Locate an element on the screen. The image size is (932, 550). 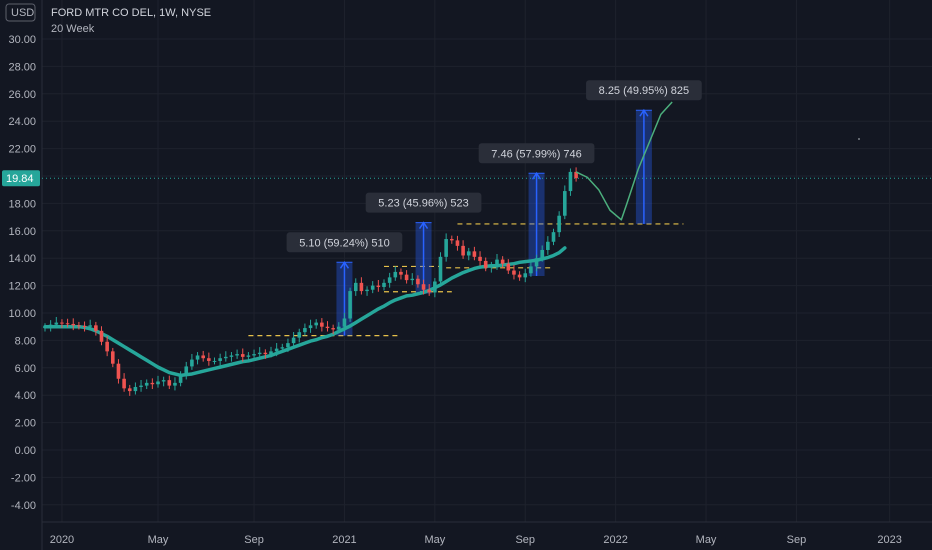
measurement-label: 8.25 (49.95%) 825 is located at coordinates (644, 90).